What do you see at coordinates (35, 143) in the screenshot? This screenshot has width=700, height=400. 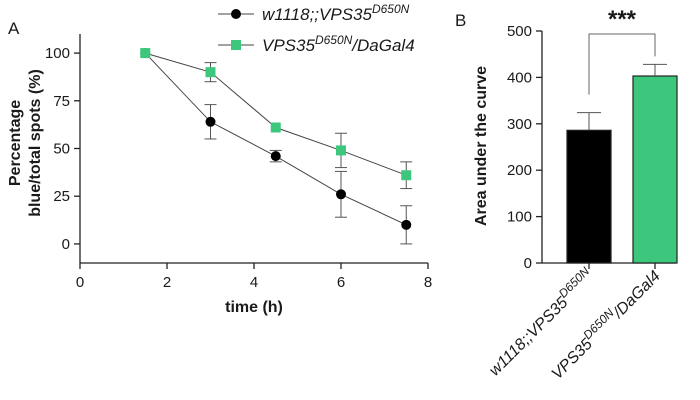 I see `y-axis-title-line-2: blue/total spots (%)` at bounding box center [35, 143].